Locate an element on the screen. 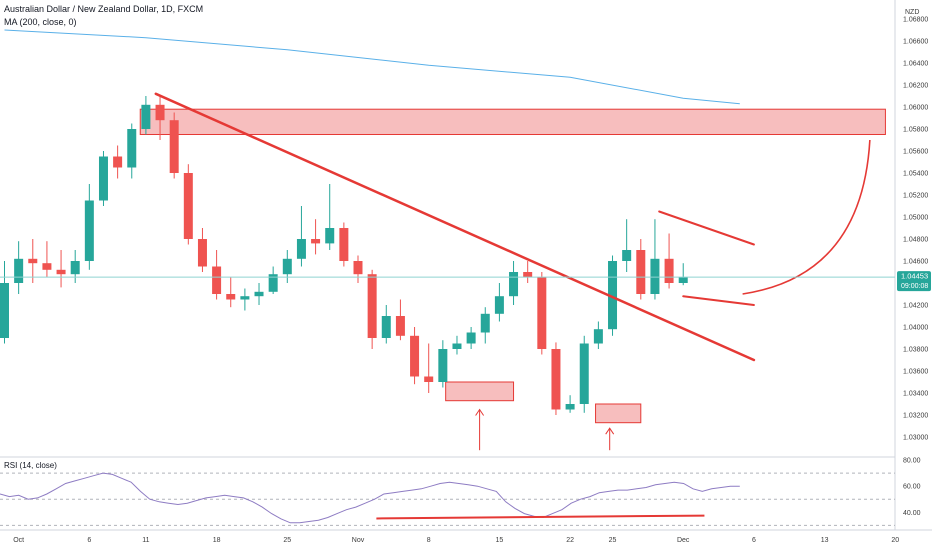 This screenshot has height=550, width=932. price-tick-label: 1.03800 is located at coordinates (915, 350).